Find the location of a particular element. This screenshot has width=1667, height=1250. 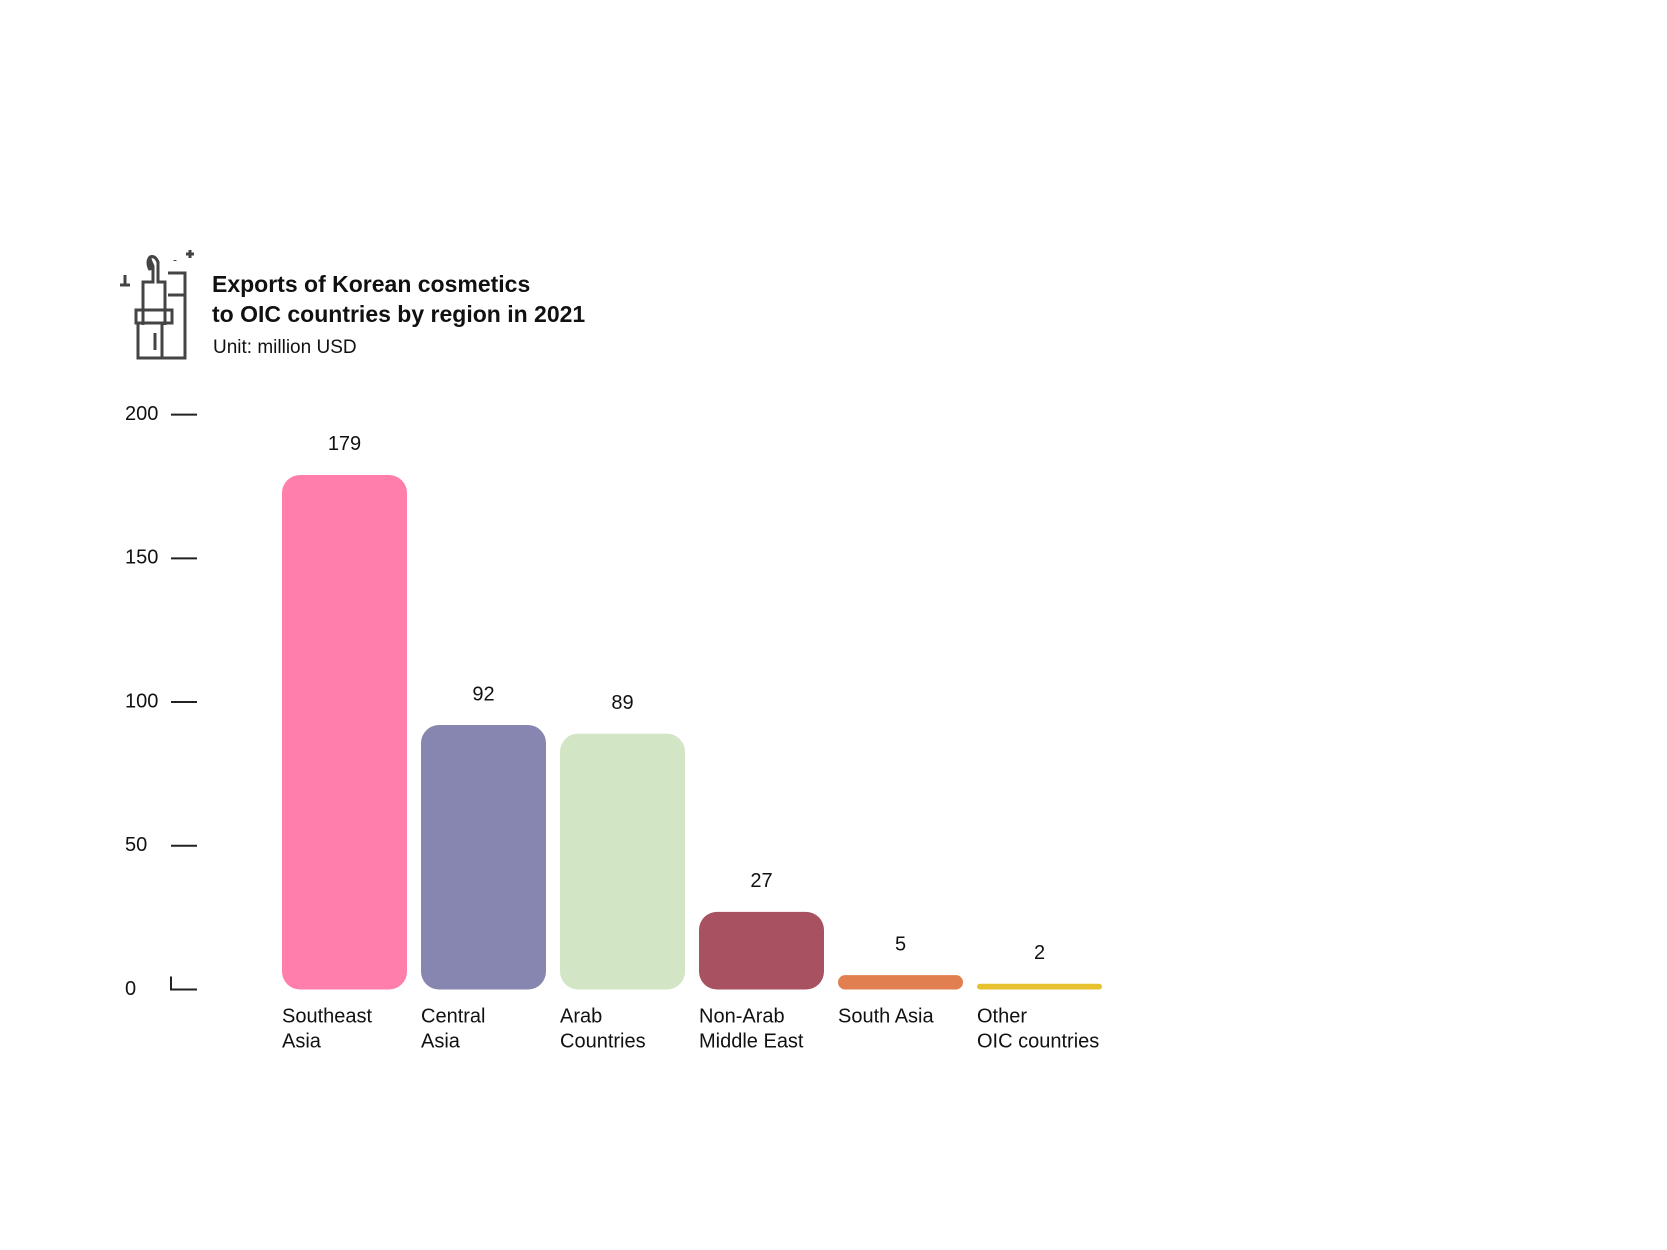

x-tick-label: Non-Arab is located at coordinates (742, 1016).